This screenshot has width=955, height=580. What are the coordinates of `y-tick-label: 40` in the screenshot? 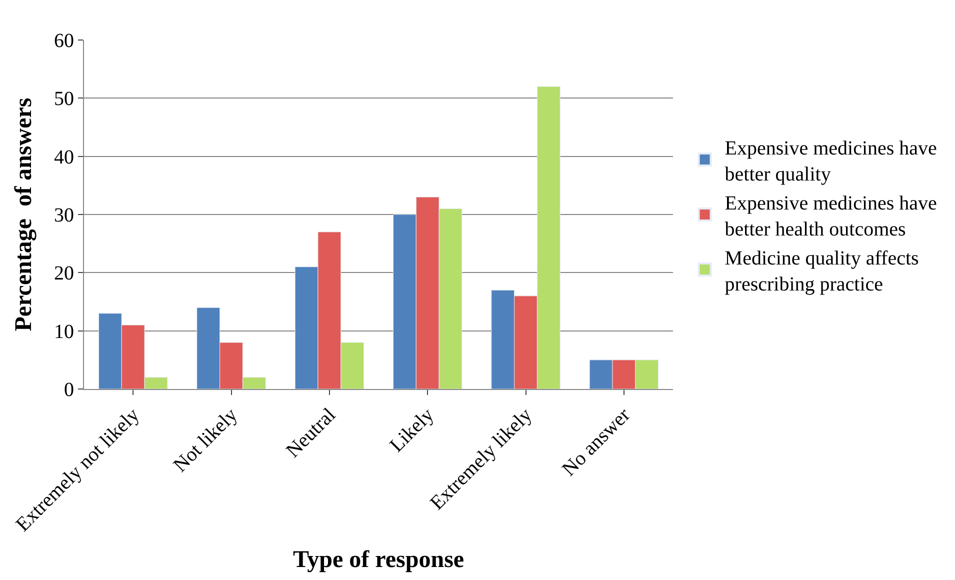 It's located at (64, 157).